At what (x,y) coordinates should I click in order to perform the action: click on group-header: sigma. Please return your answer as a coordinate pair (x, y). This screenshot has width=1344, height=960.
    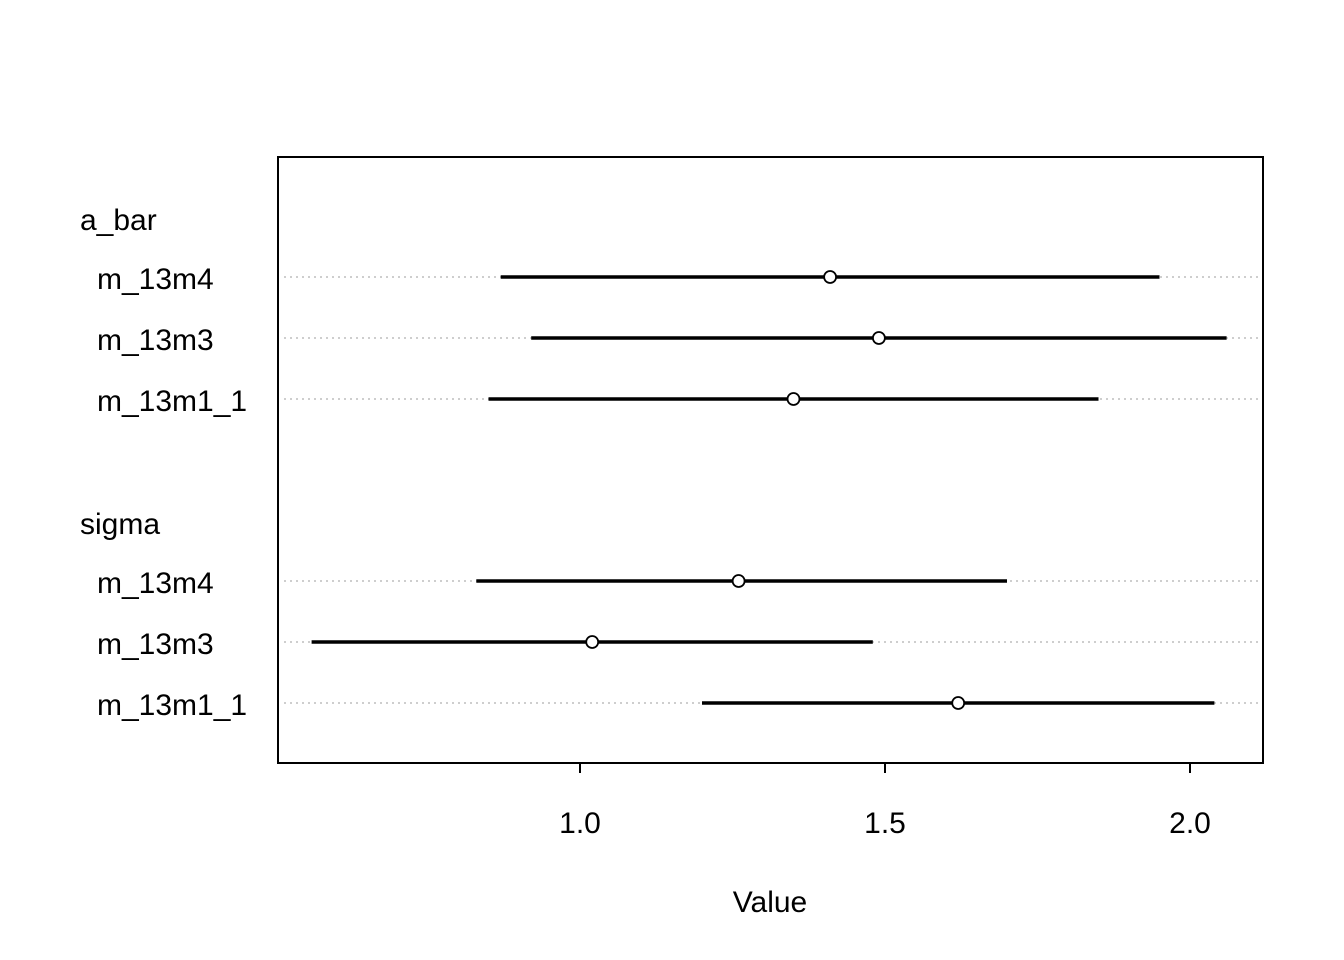
    Looking at the image, I should click on (120, 524).